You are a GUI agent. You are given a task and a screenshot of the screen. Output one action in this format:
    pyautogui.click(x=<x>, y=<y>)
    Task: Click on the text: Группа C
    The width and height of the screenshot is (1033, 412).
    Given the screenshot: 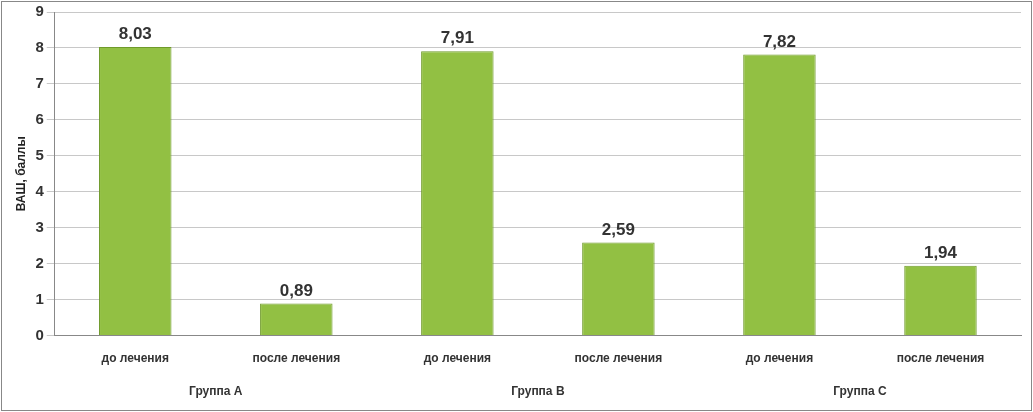 What is the action you would take?
    pyautogui.click(x=860, y=390)
    